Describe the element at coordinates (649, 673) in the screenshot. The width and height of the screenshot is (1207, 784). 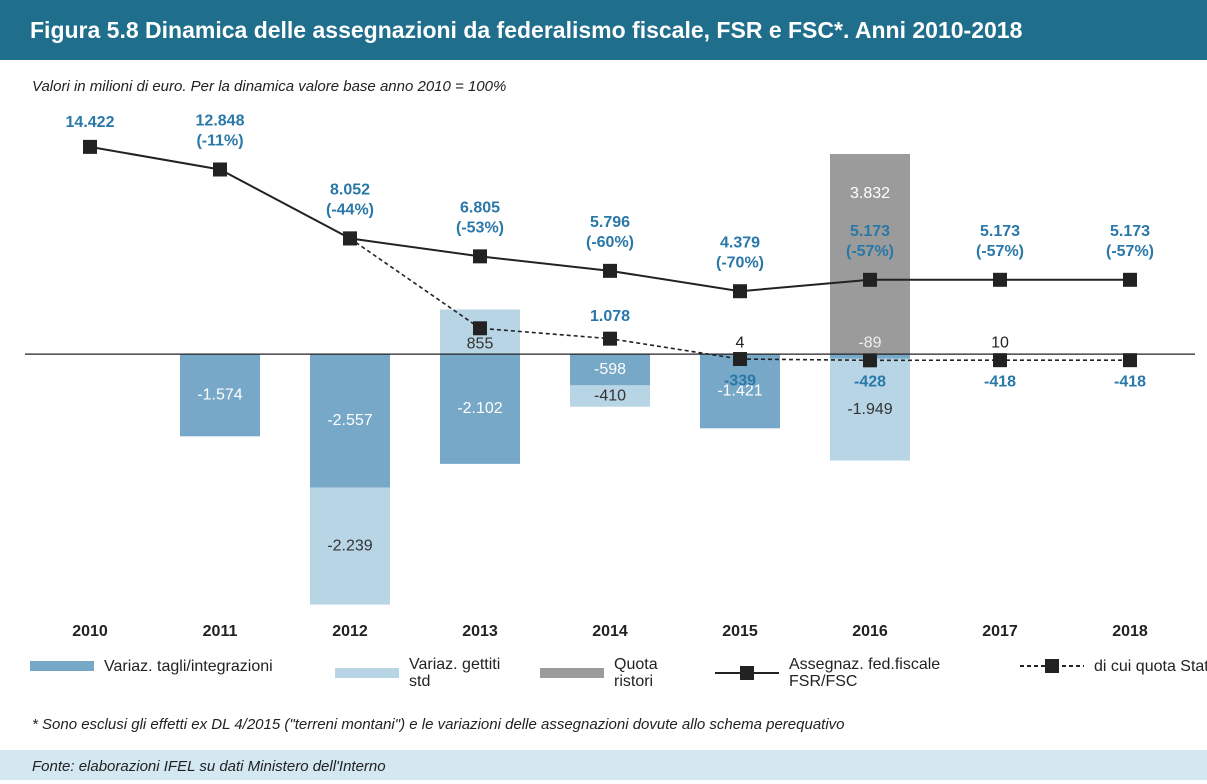
I see `legend-label: Quota ristori` at that location.